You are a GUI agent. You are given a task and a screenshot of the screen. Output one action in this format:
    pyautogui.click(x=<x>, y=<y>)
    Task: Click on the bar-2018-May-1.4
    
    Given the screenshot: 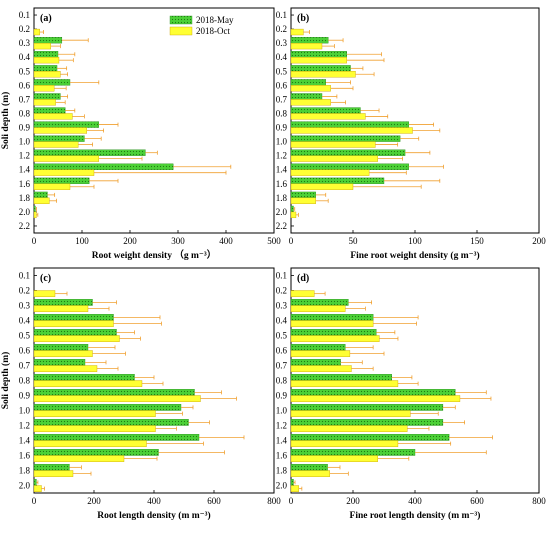 What is the action you would take?
    pyautogui.click(x=350, y=166)
    